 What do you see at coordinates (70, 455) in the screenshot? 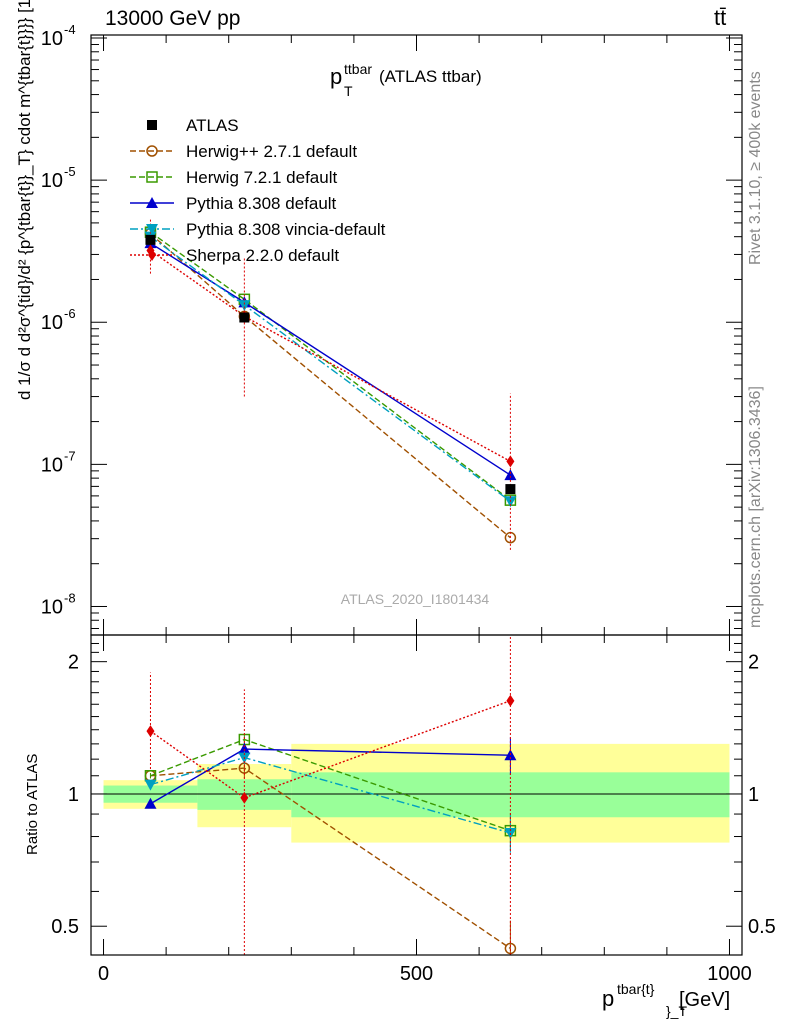
I see `ymain-tick-exp-1: -7` at bounding box center [70, 455].